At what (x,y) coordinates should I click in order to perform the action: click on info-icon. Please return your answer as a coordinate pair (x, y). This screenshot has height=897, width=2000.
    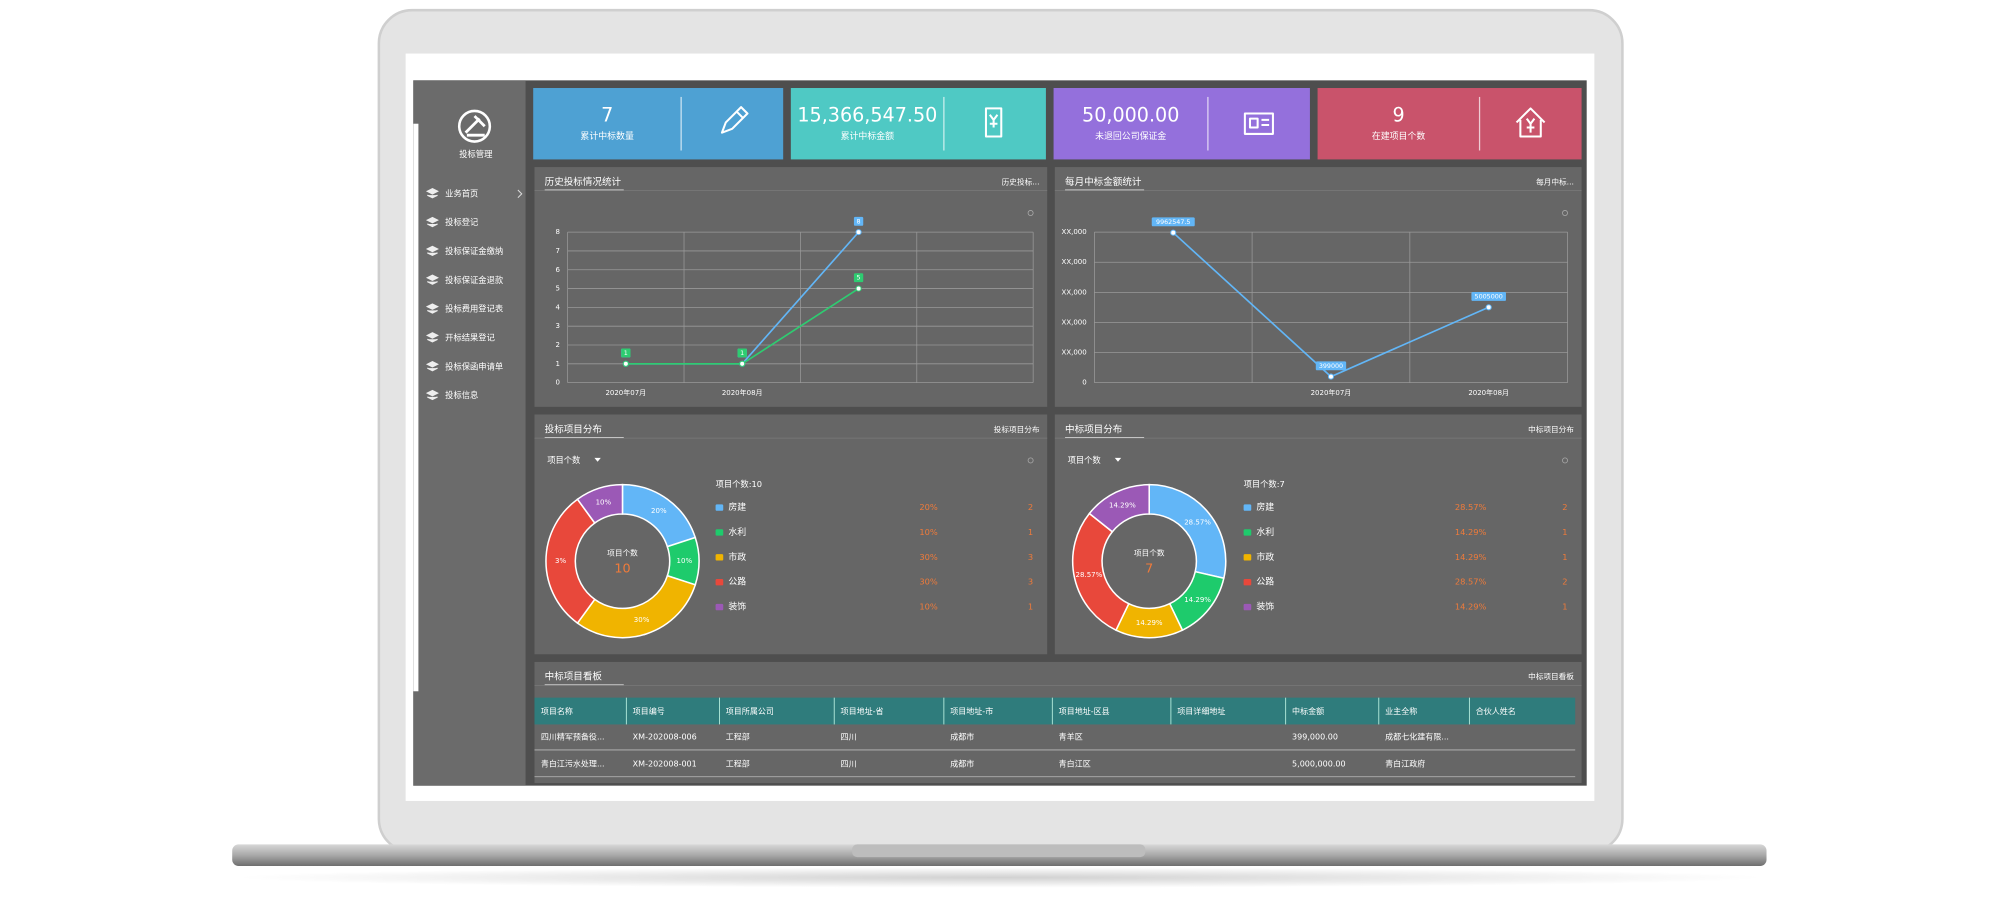
    Looking at the image, I should click on (1565, 213).